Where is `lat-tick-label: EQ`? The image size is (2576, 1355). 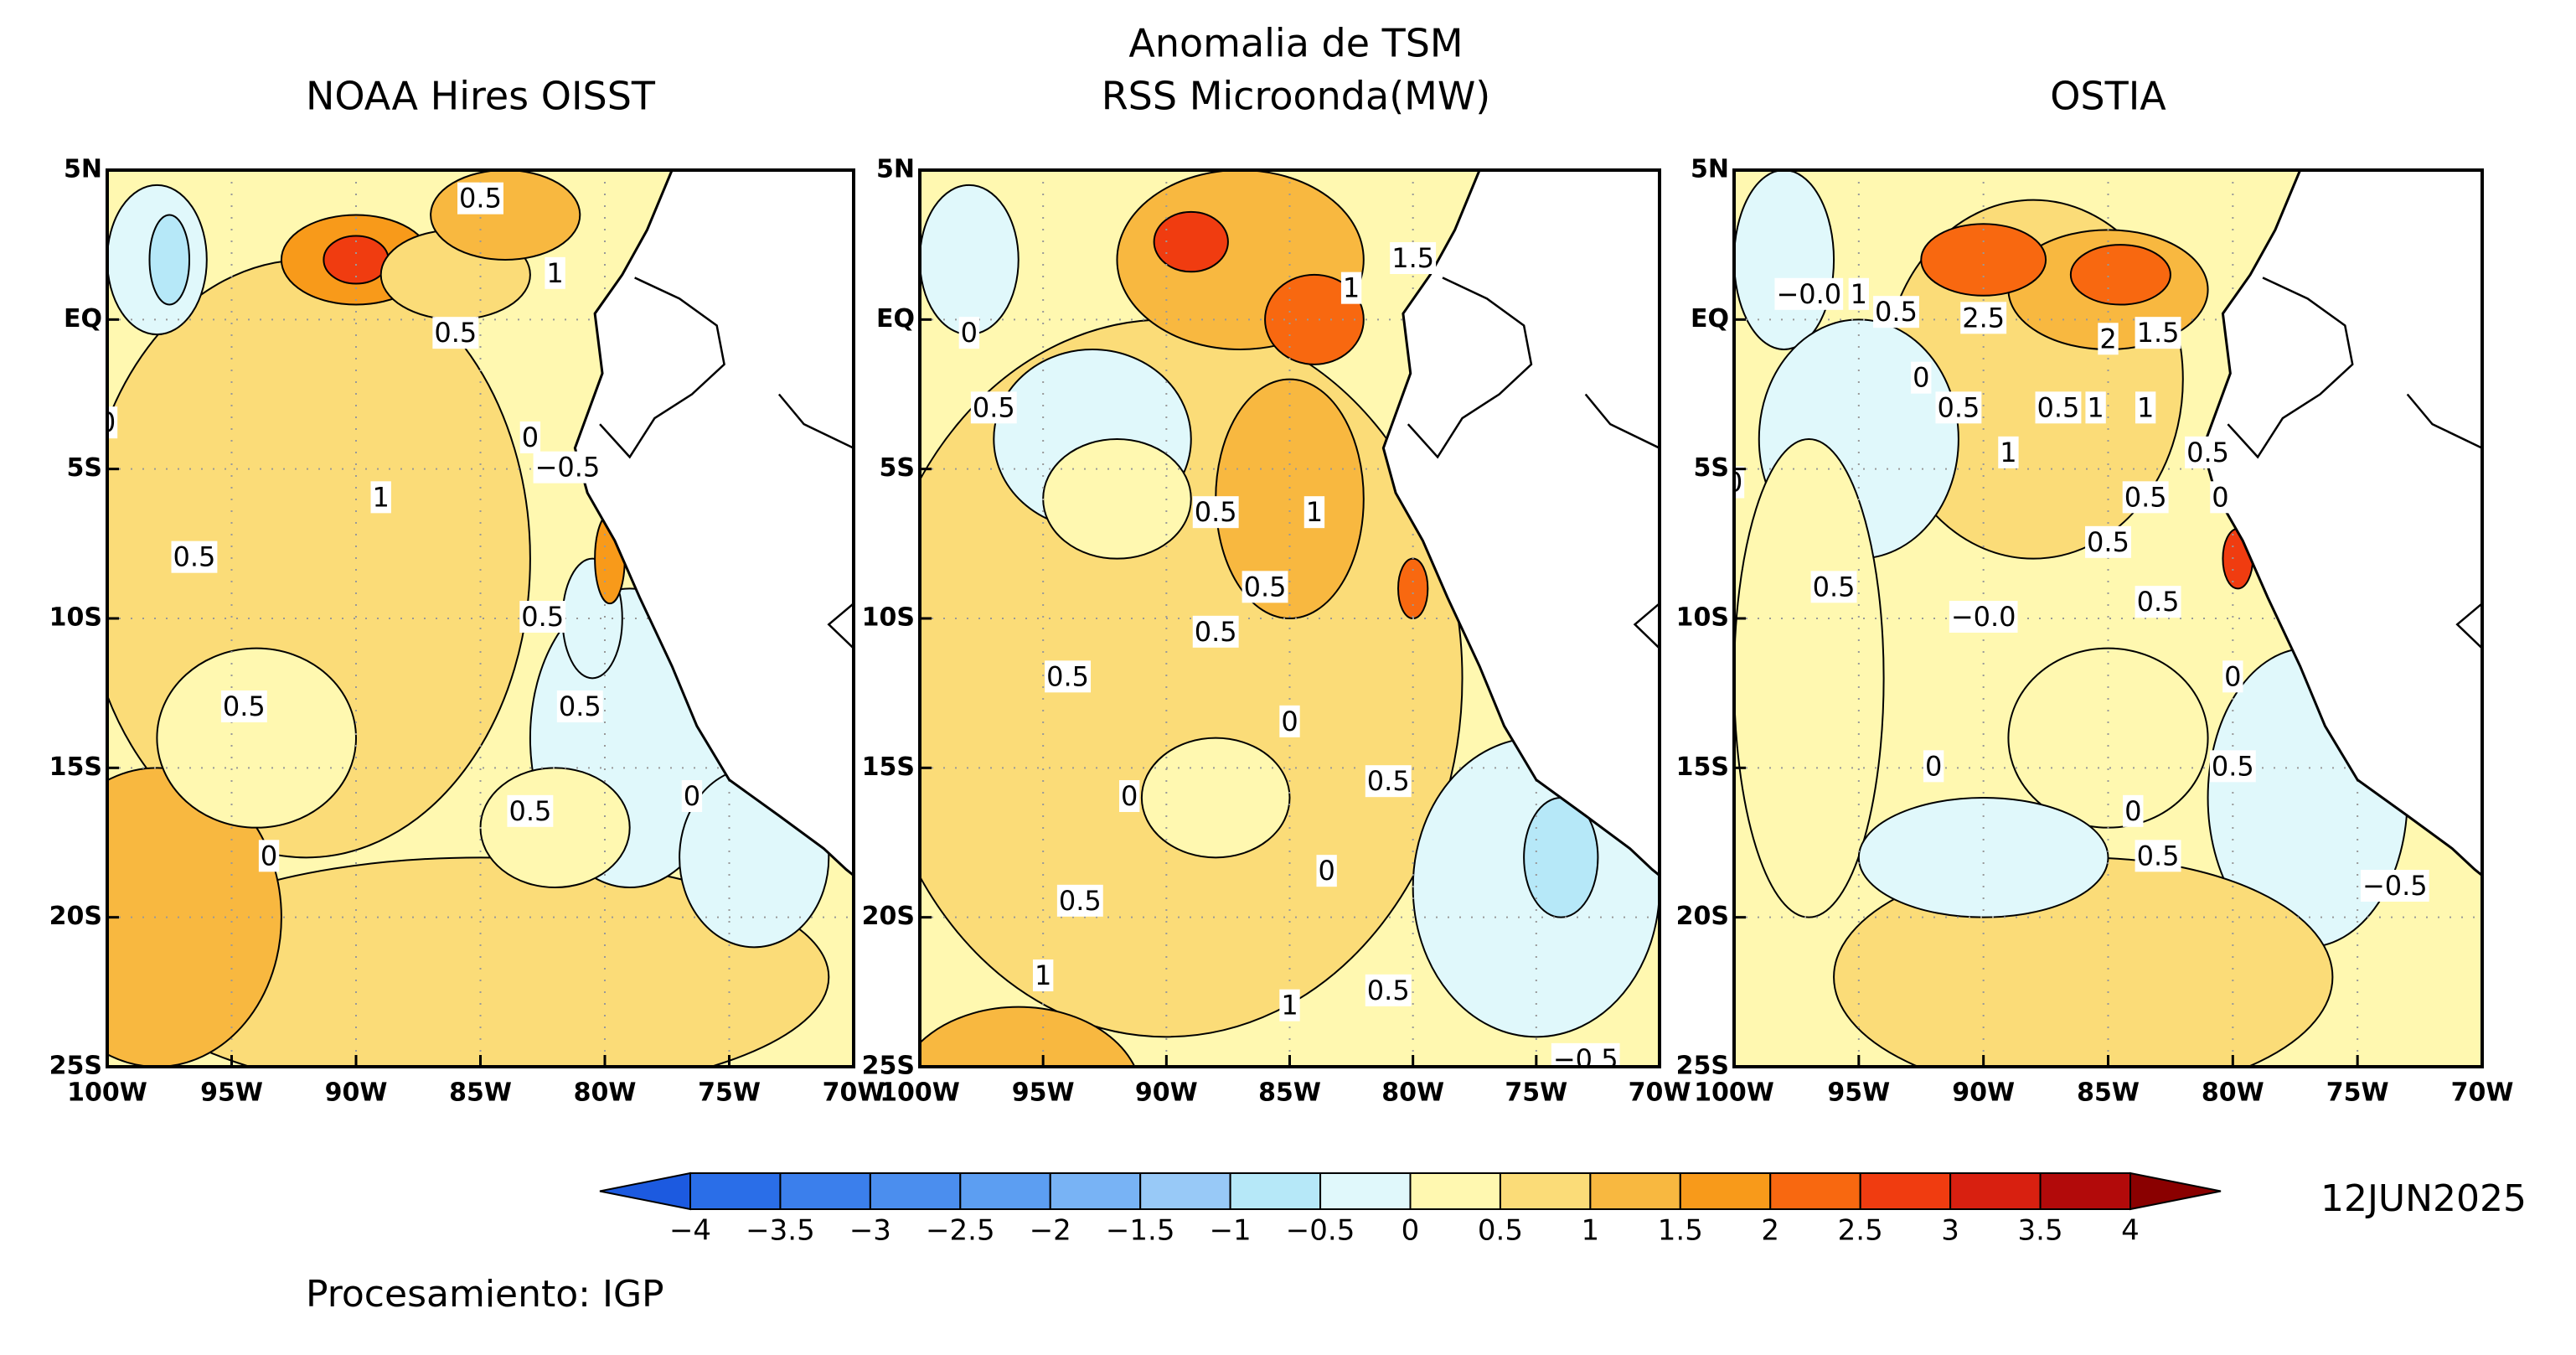 lat-tick-label: EQ is located at coordinates (895, 319).